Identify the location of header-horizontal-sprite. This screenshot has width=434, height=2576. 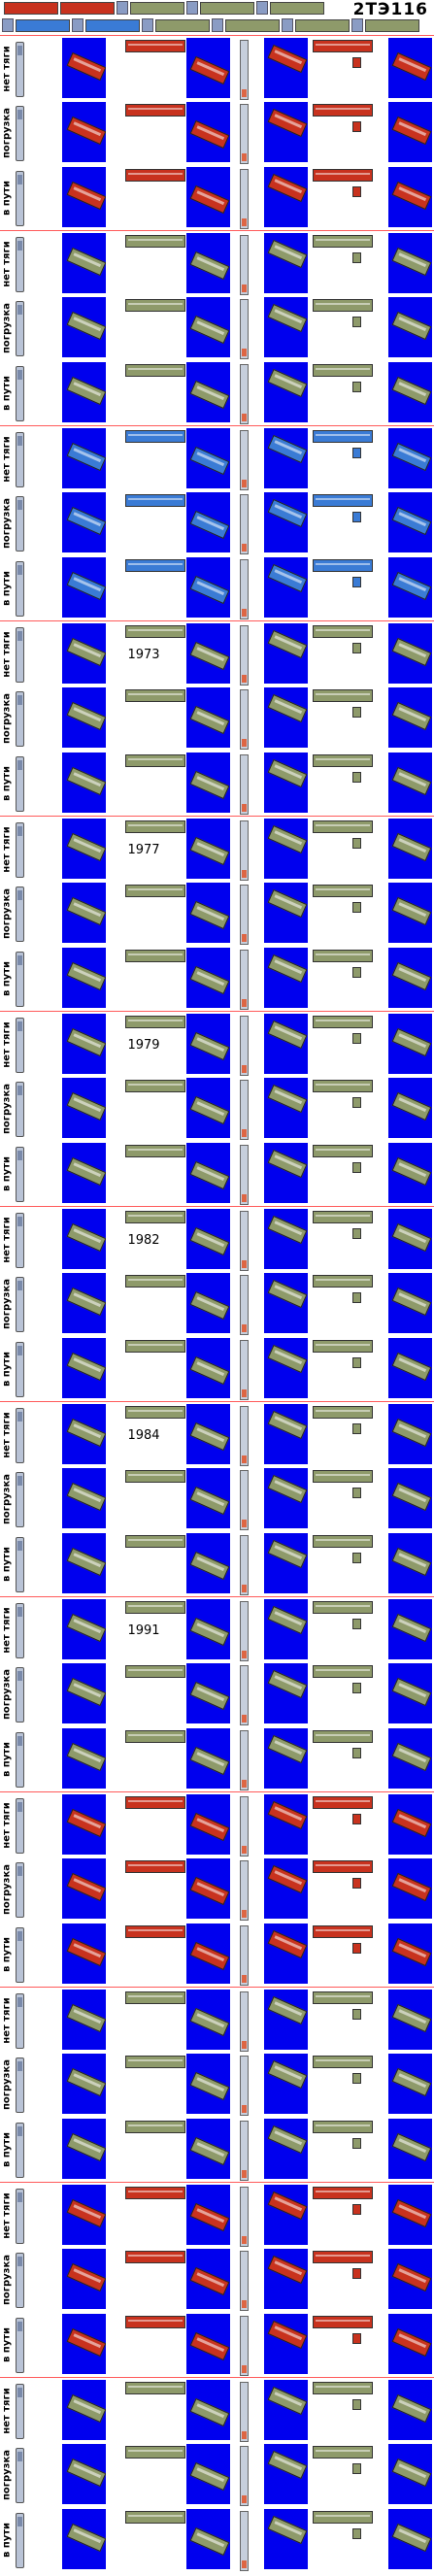
(31, 9).